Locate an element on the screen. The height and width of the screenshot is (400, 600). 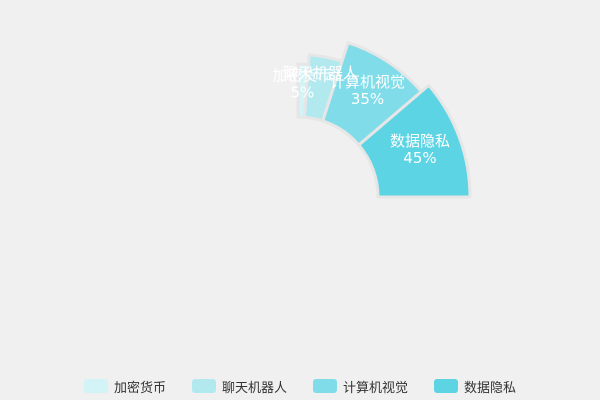
legend-label-chatbot: 聊天机器人 is located at coordinates (254, 388).